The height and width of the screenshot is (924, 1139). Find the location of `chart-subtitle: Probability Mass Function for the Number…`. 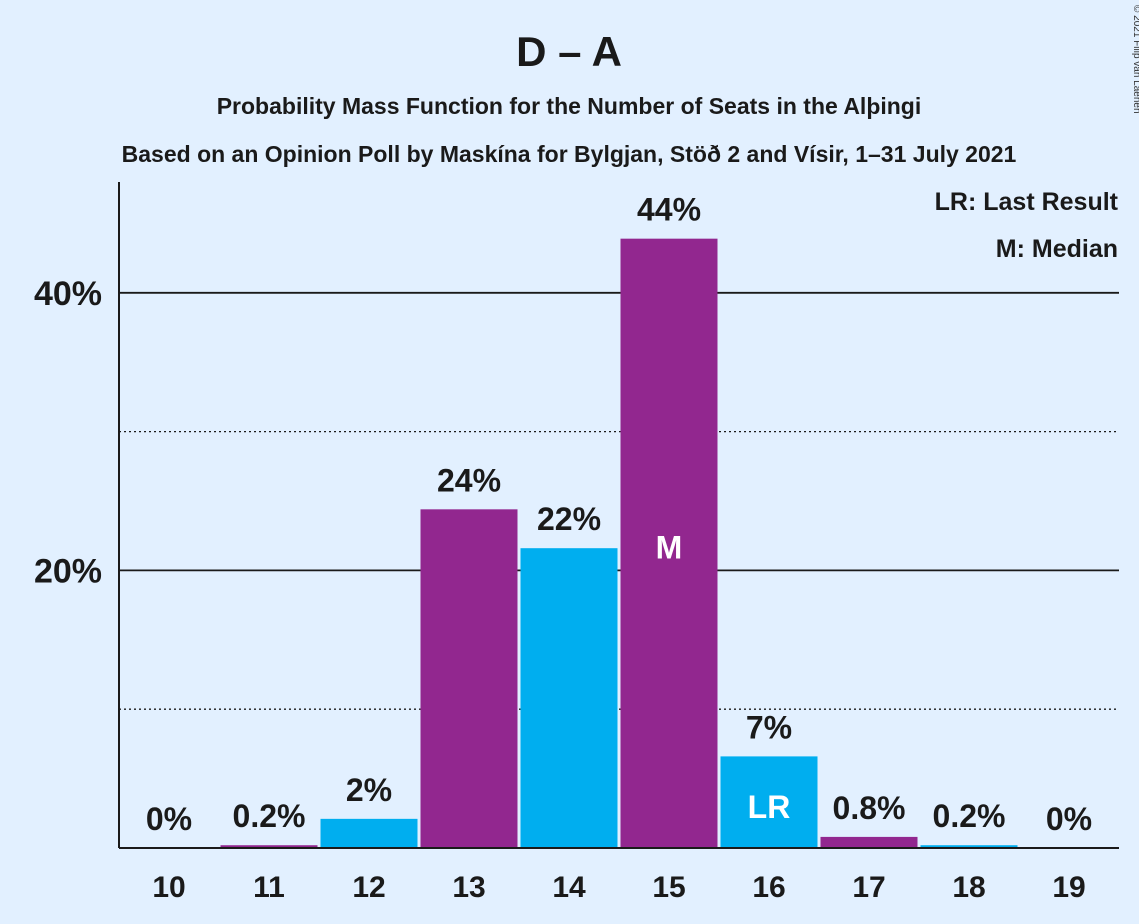

chart-subtitle: Probability Mass Function for the Number… is located at coordinates (569, 106).